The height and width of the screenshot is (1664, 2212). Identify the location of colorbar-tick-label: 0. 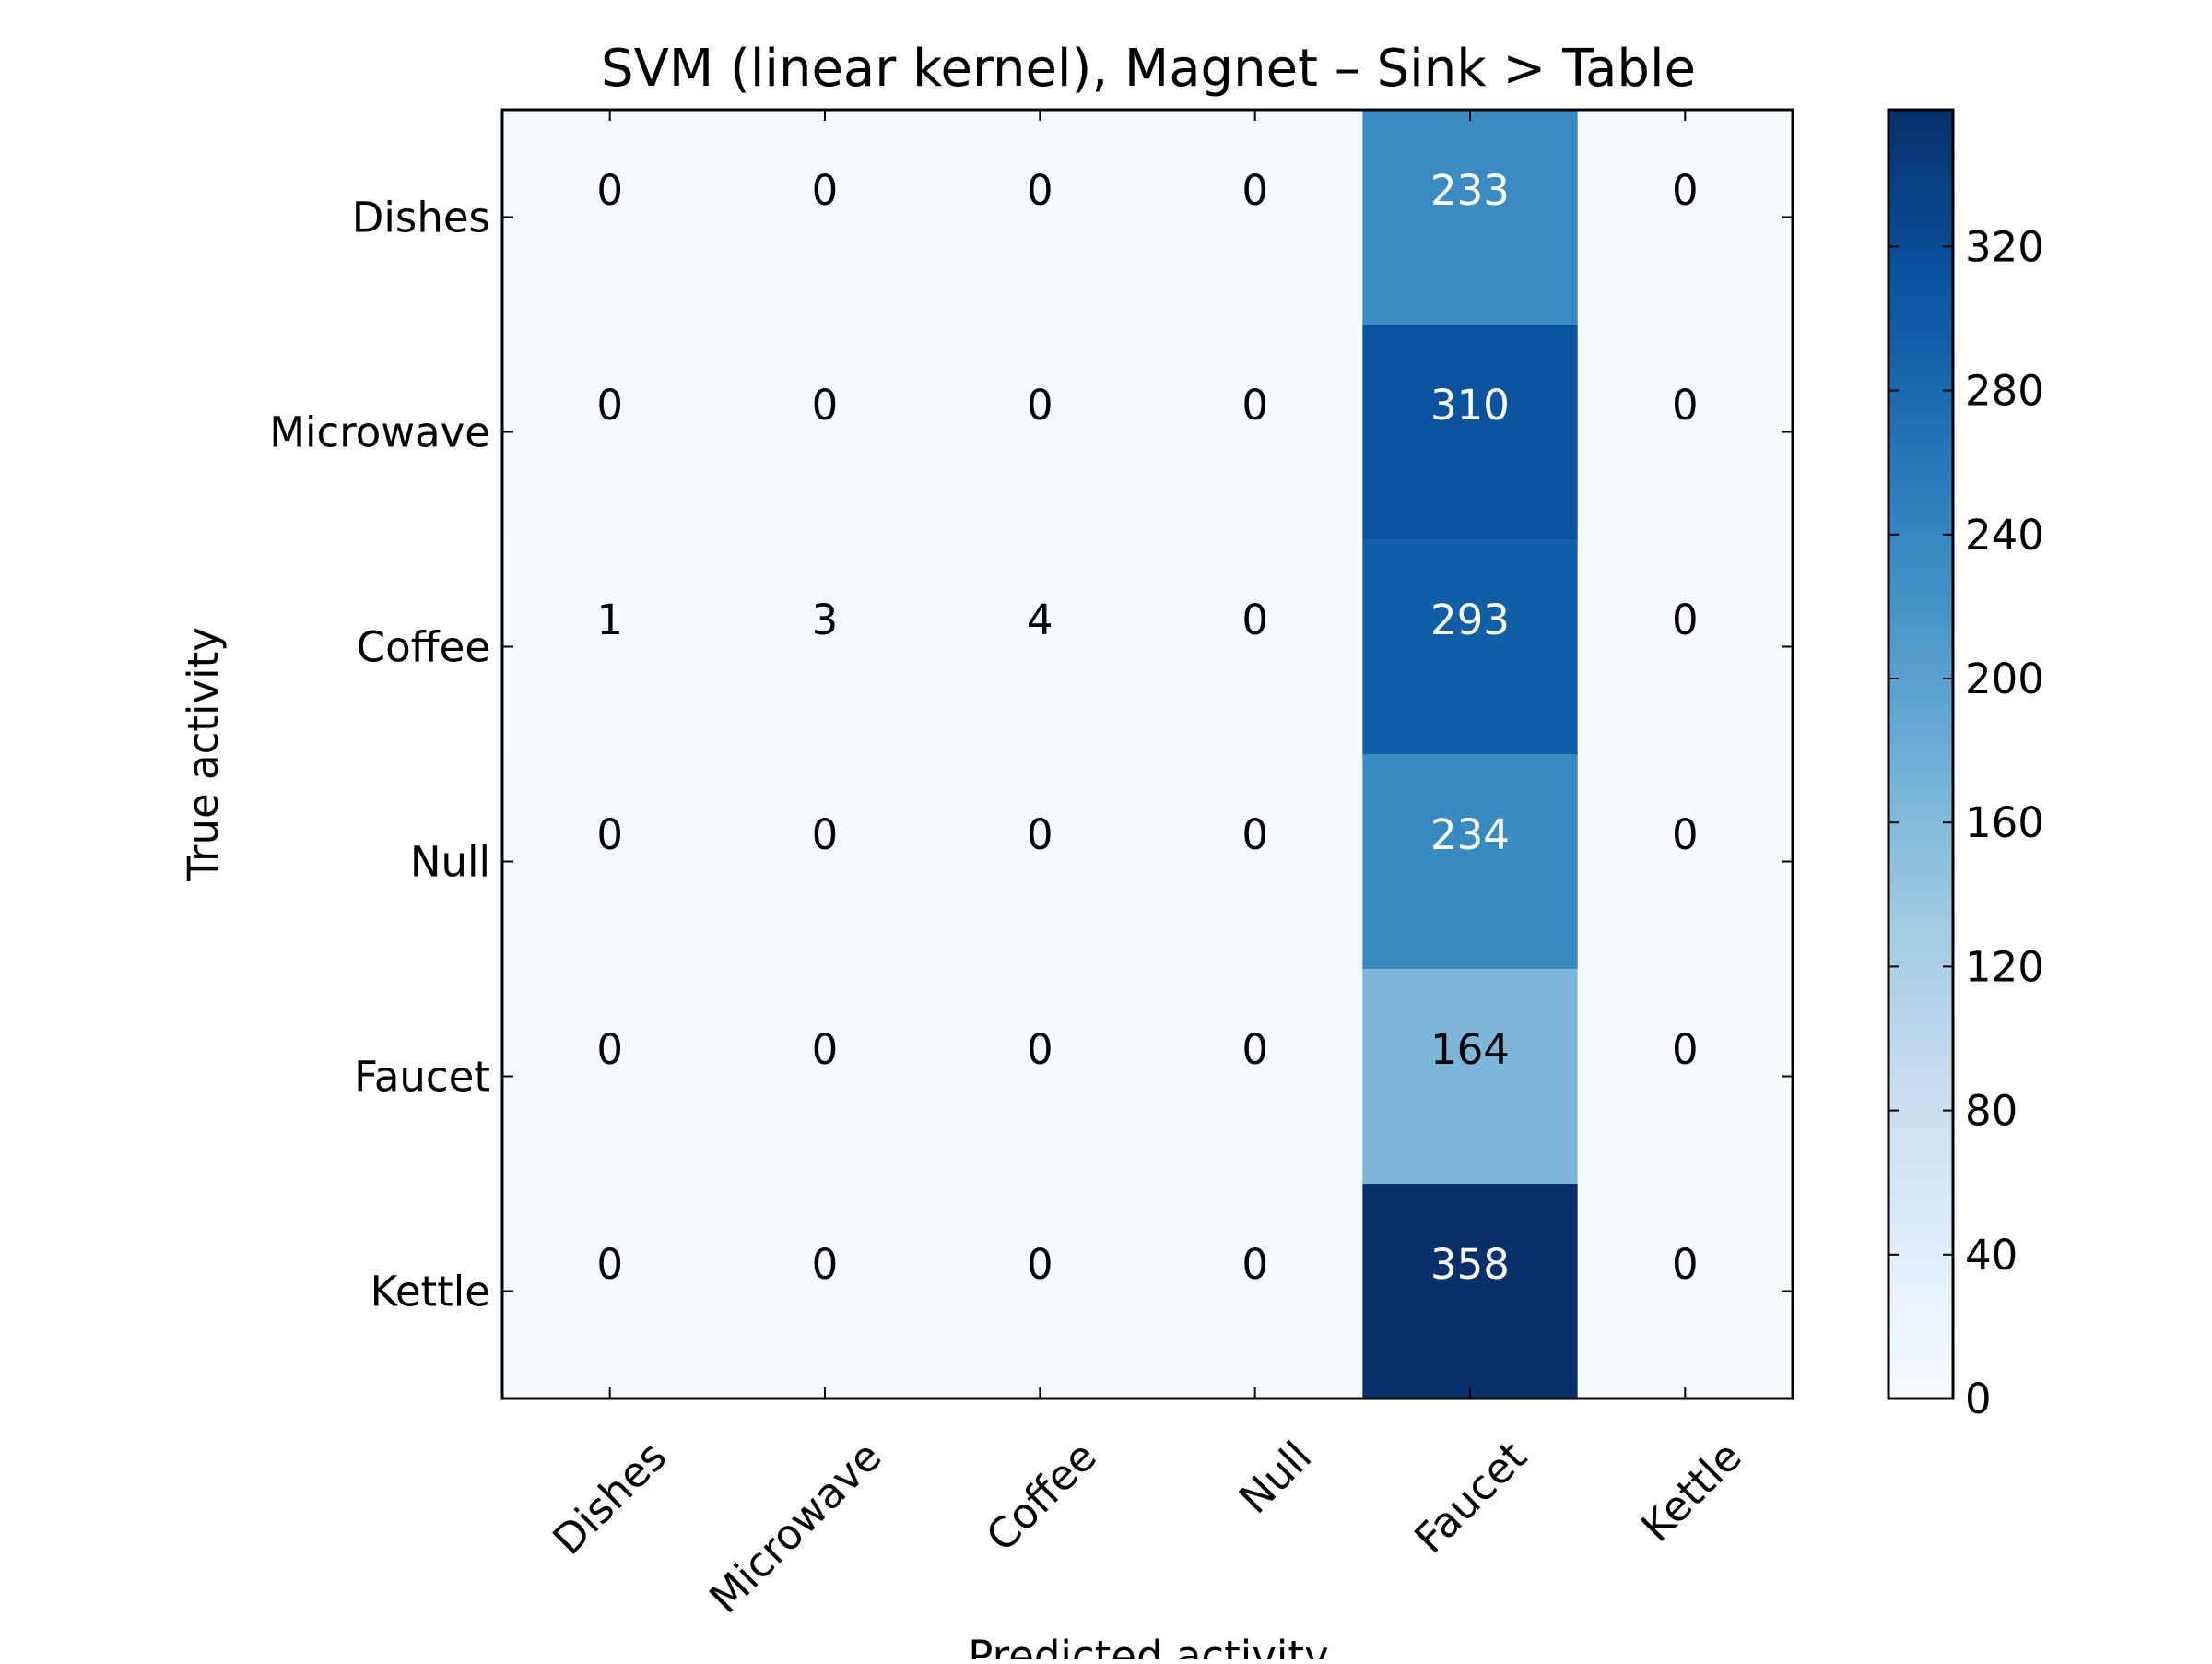
(1978, 1399).